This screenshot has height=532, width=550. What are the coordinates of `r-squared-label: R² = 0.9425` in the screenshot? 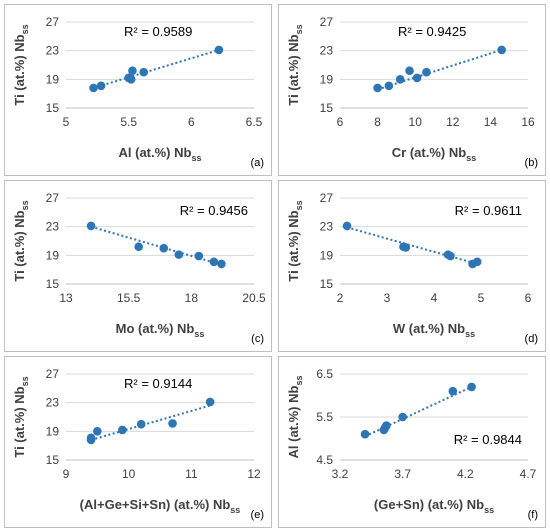 It's located at (432, 31).